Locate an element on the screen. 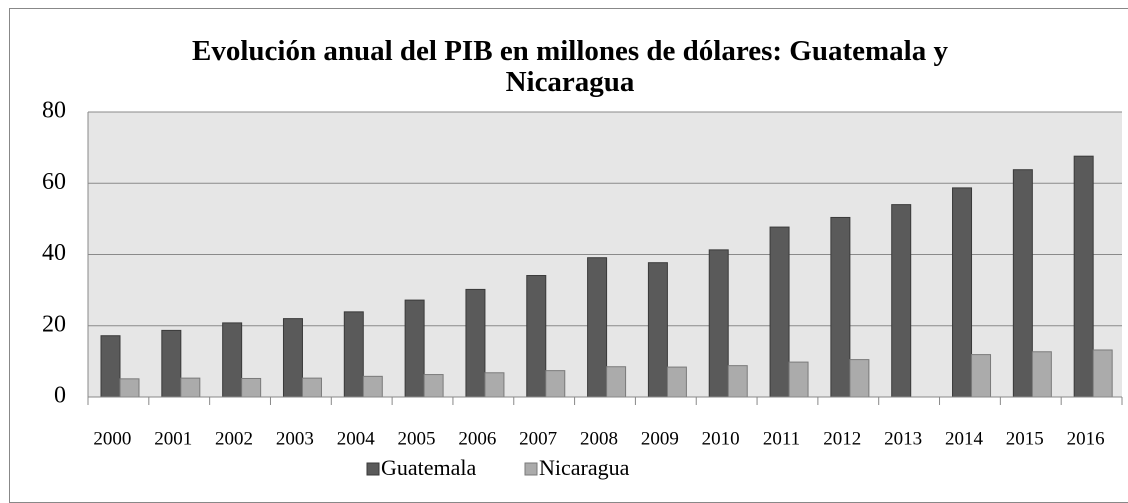  x-tick-label: 2000 is located at coordinates (112, 438).